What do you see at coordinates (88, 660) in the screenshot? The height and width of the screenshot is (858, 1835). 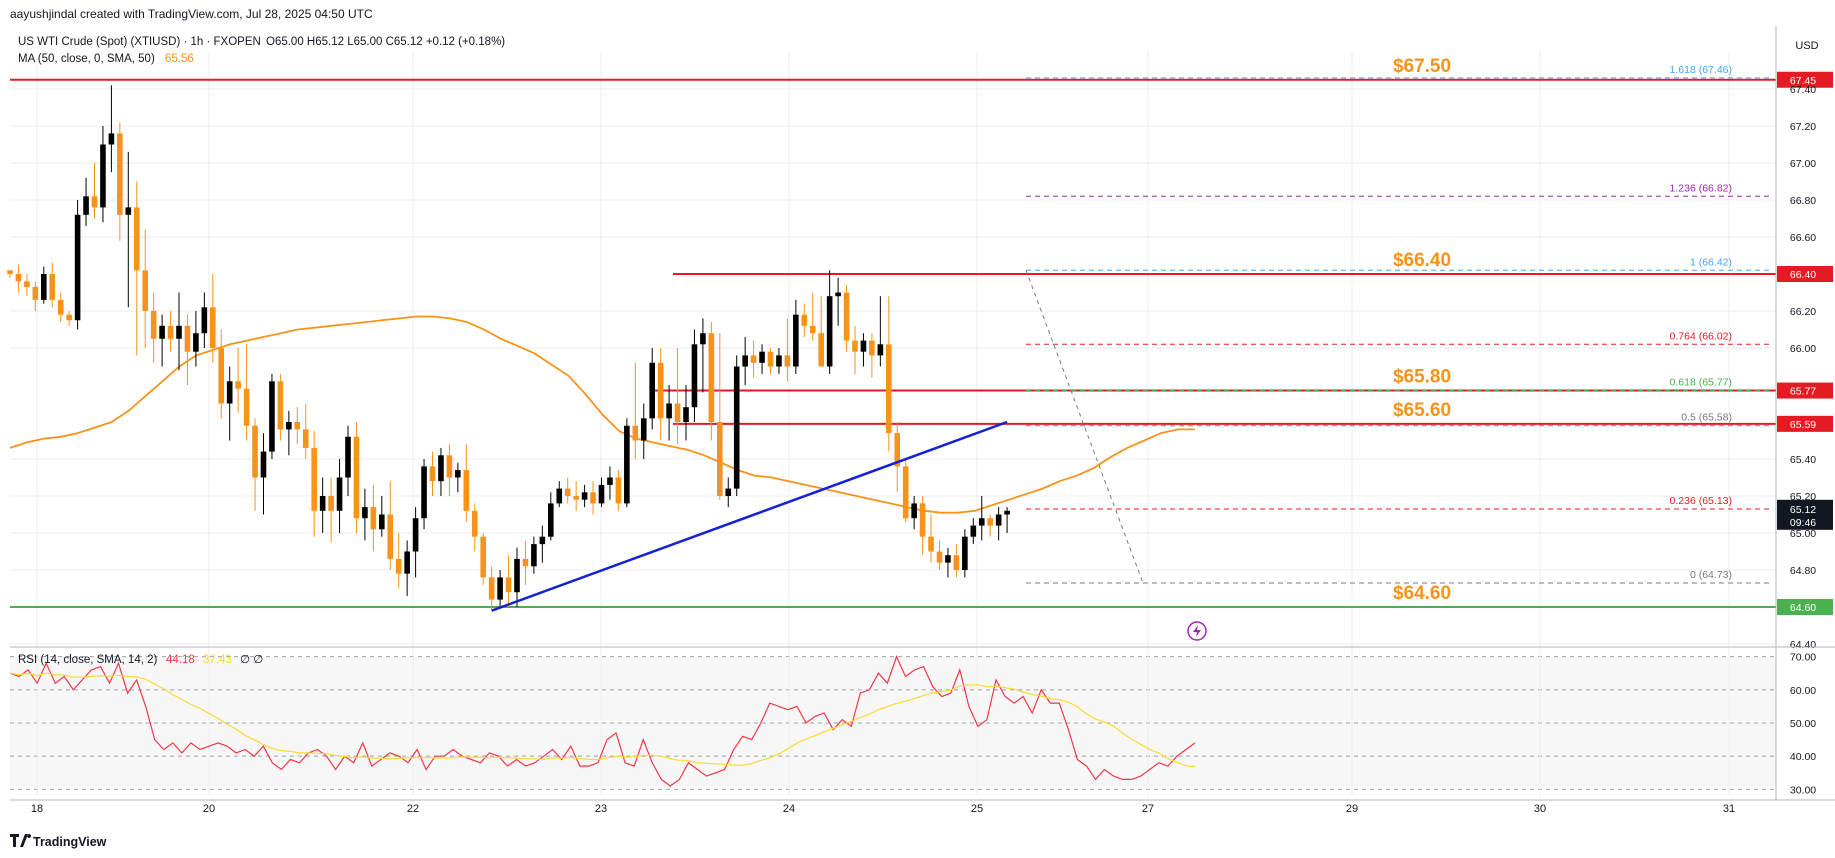 I see `rsi-legend: RSI (14, close, SMA, 14, 2)` at bounding box center [88, 660].